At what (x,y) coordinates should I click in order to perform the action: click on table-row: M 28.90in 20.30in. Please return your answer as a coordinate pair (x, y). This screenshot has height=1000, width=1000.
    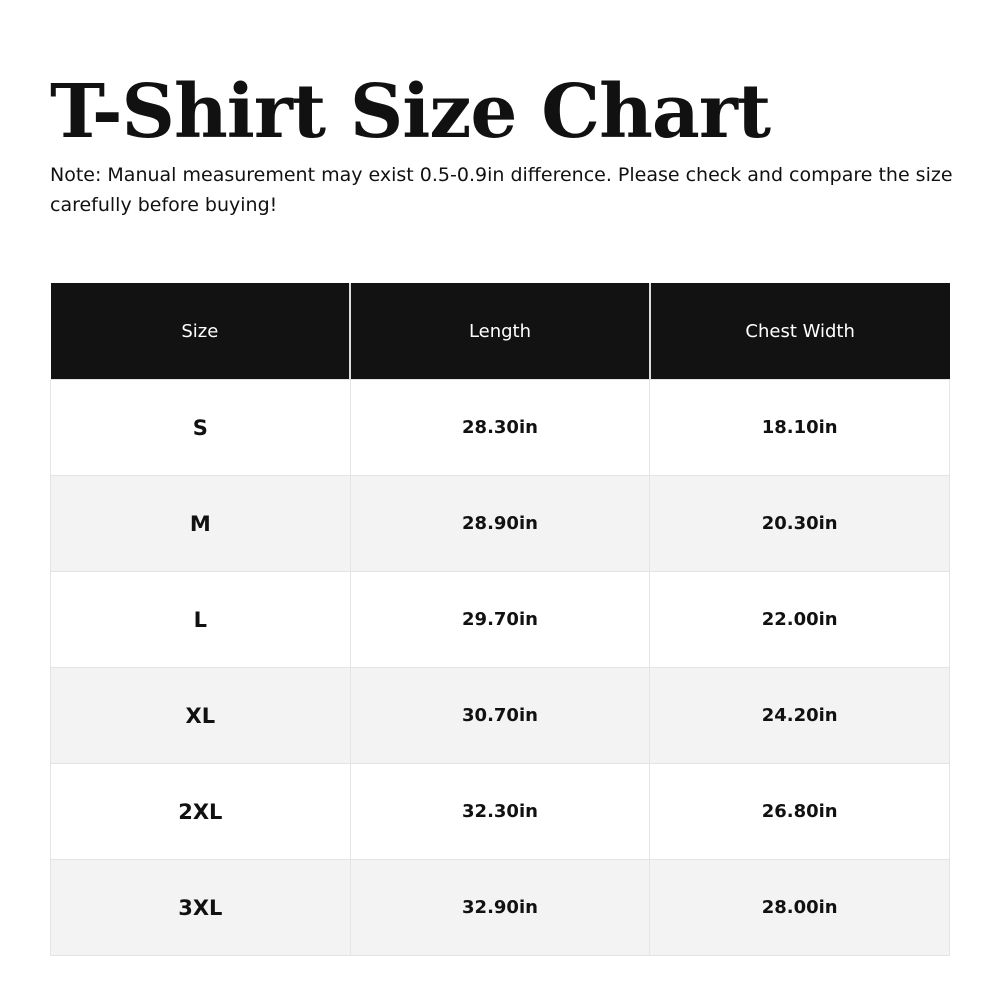
    Looking at the image, I should click on (500, 523).